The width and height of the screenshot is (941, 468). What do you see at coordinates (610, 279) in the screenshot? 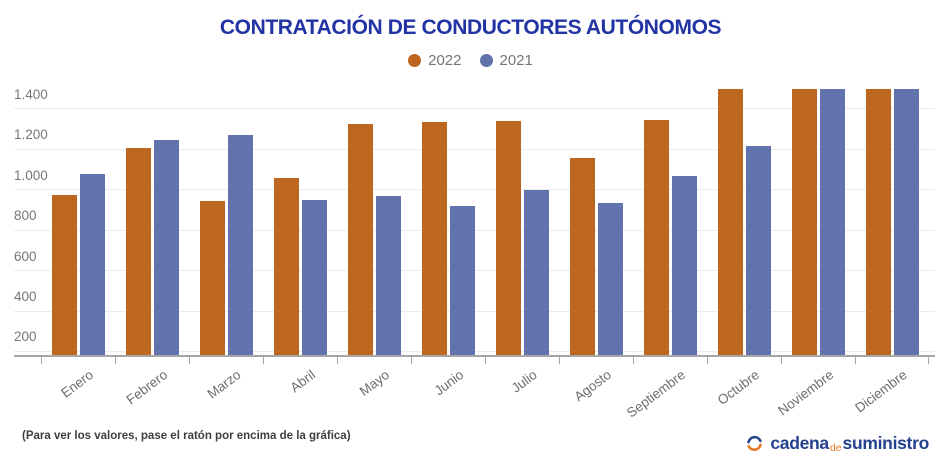
I see `bar-2021-agosto` at bounding box center [610, 279].